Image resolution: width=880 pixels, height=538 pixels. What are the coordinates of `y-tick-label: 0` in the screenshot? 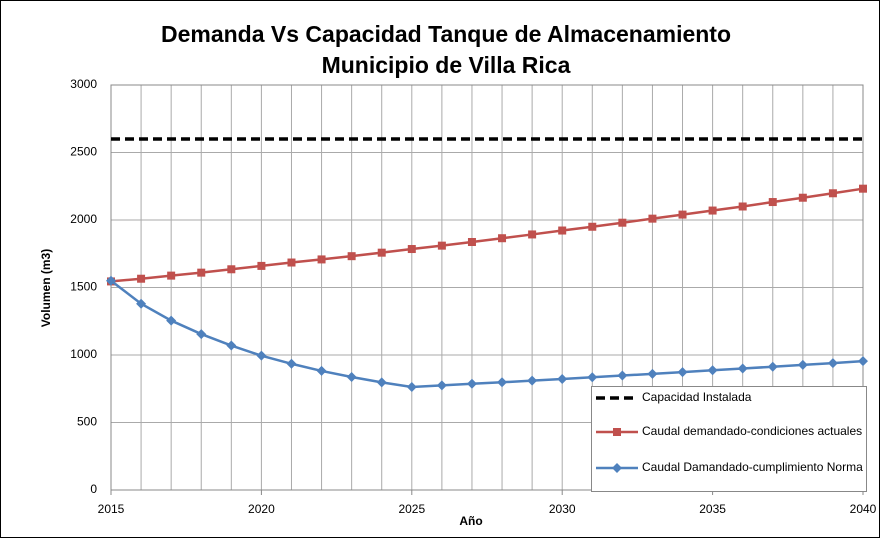 It's located at (93, 489).